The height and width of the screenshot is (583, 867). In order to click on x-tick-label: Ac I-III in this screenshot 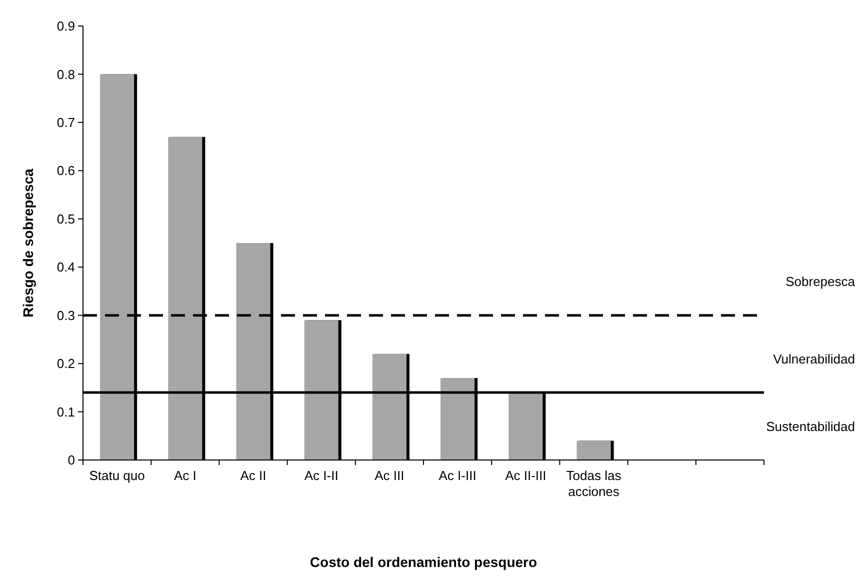, I will do `click(457, 475)`.